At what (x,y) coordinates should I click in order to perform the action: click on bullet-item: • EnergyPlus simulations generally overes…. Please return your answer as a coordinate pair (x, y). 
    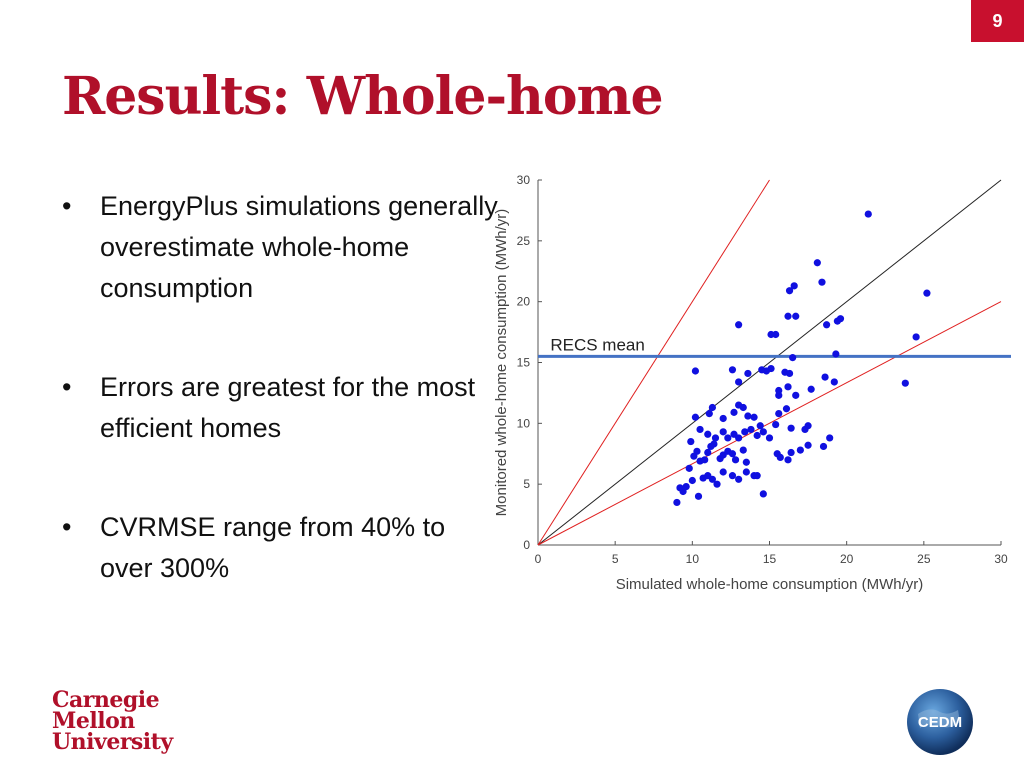
    Looking at the image, I should click on (282, 247).